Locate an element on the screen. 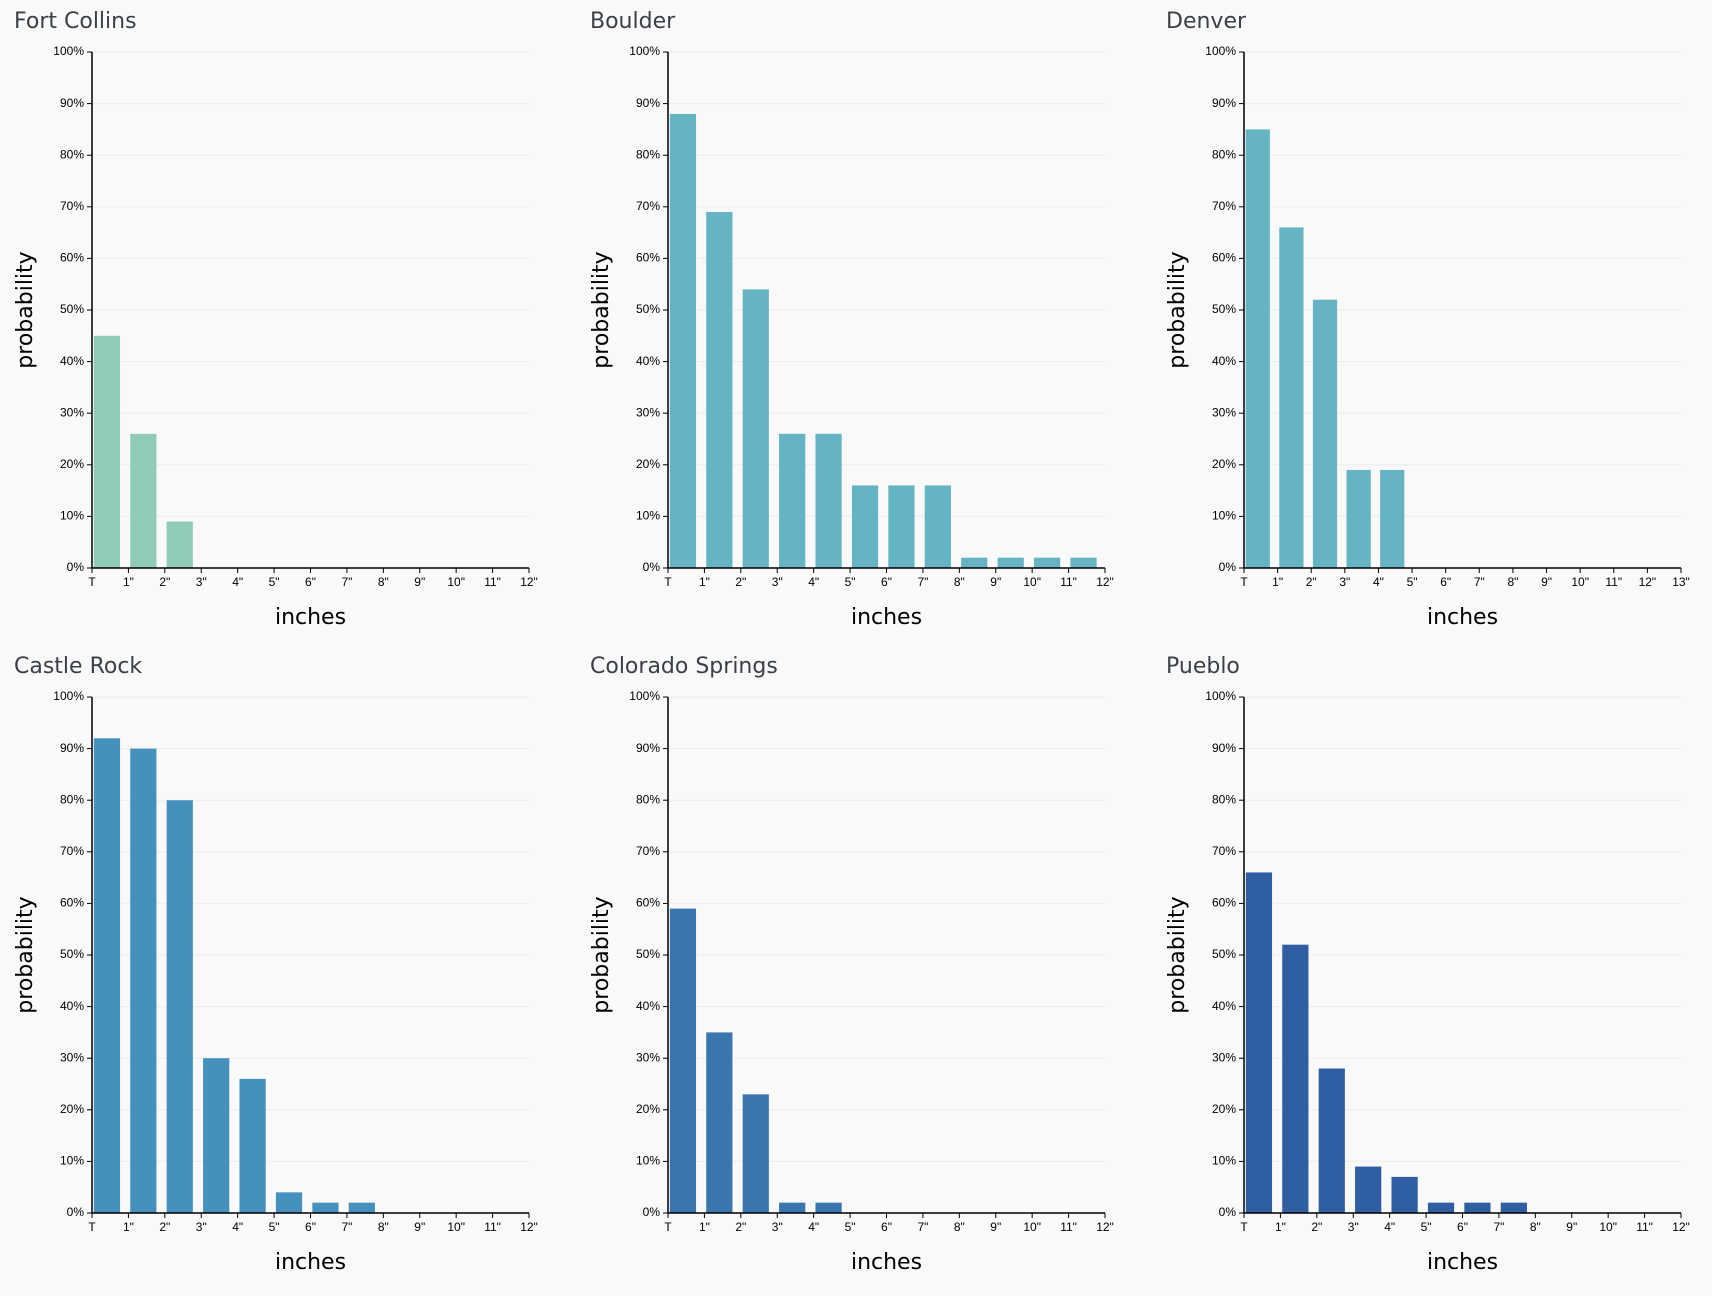  chart-title: Pueblo is located at coordinates (1203, 666).